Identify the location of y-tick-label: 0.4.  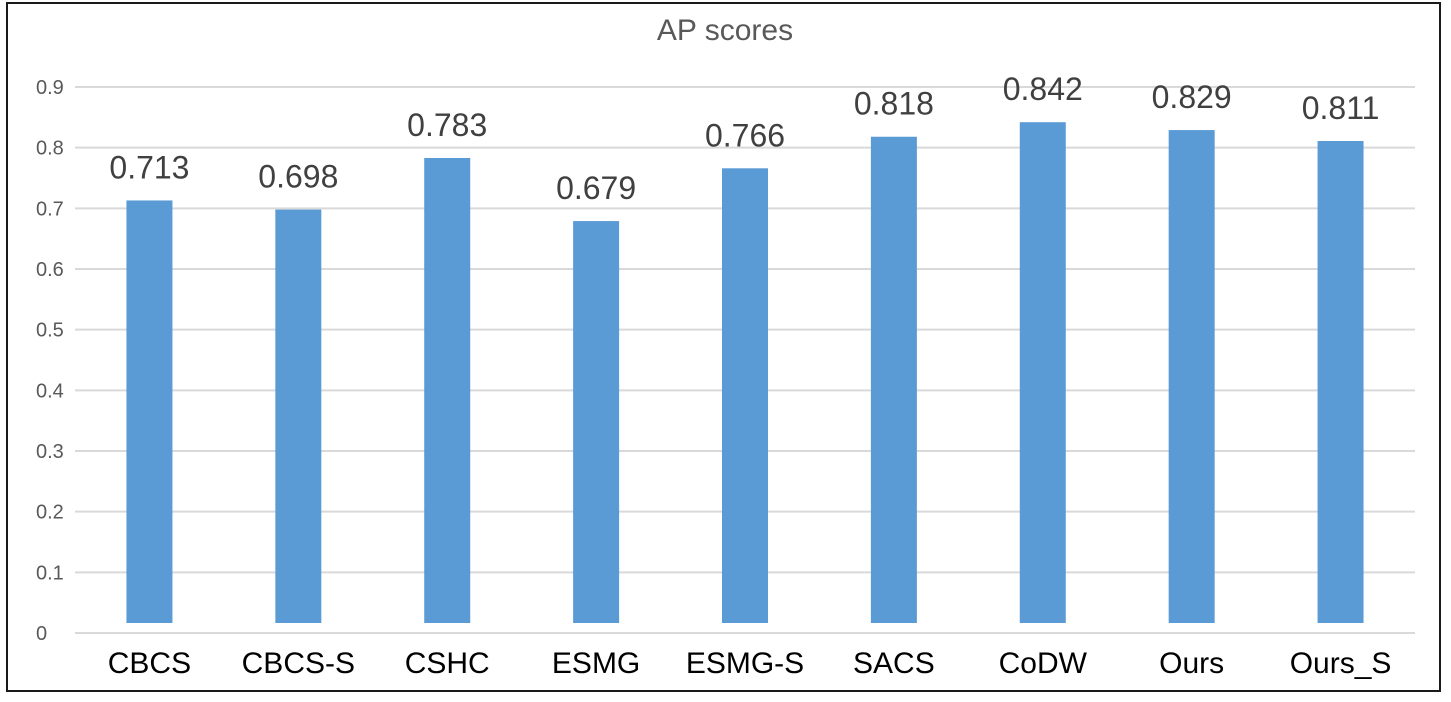
(50, 391).